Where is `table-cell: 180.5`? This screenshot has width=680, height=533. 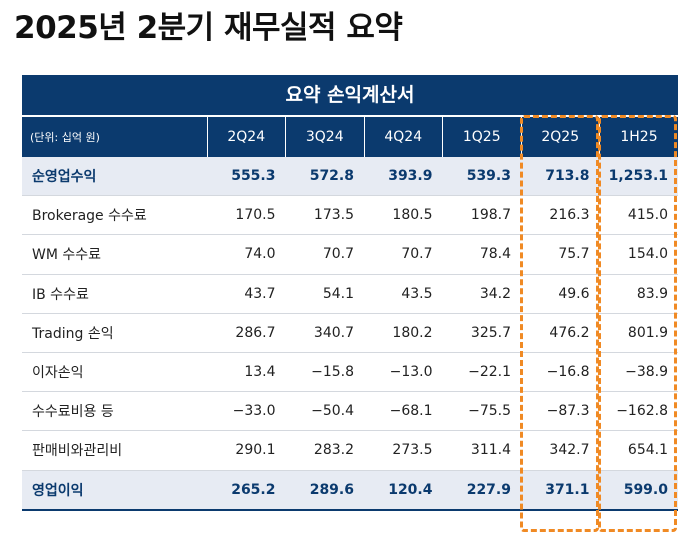 table-cell: 180.5 is located at coordinates (403, 215).